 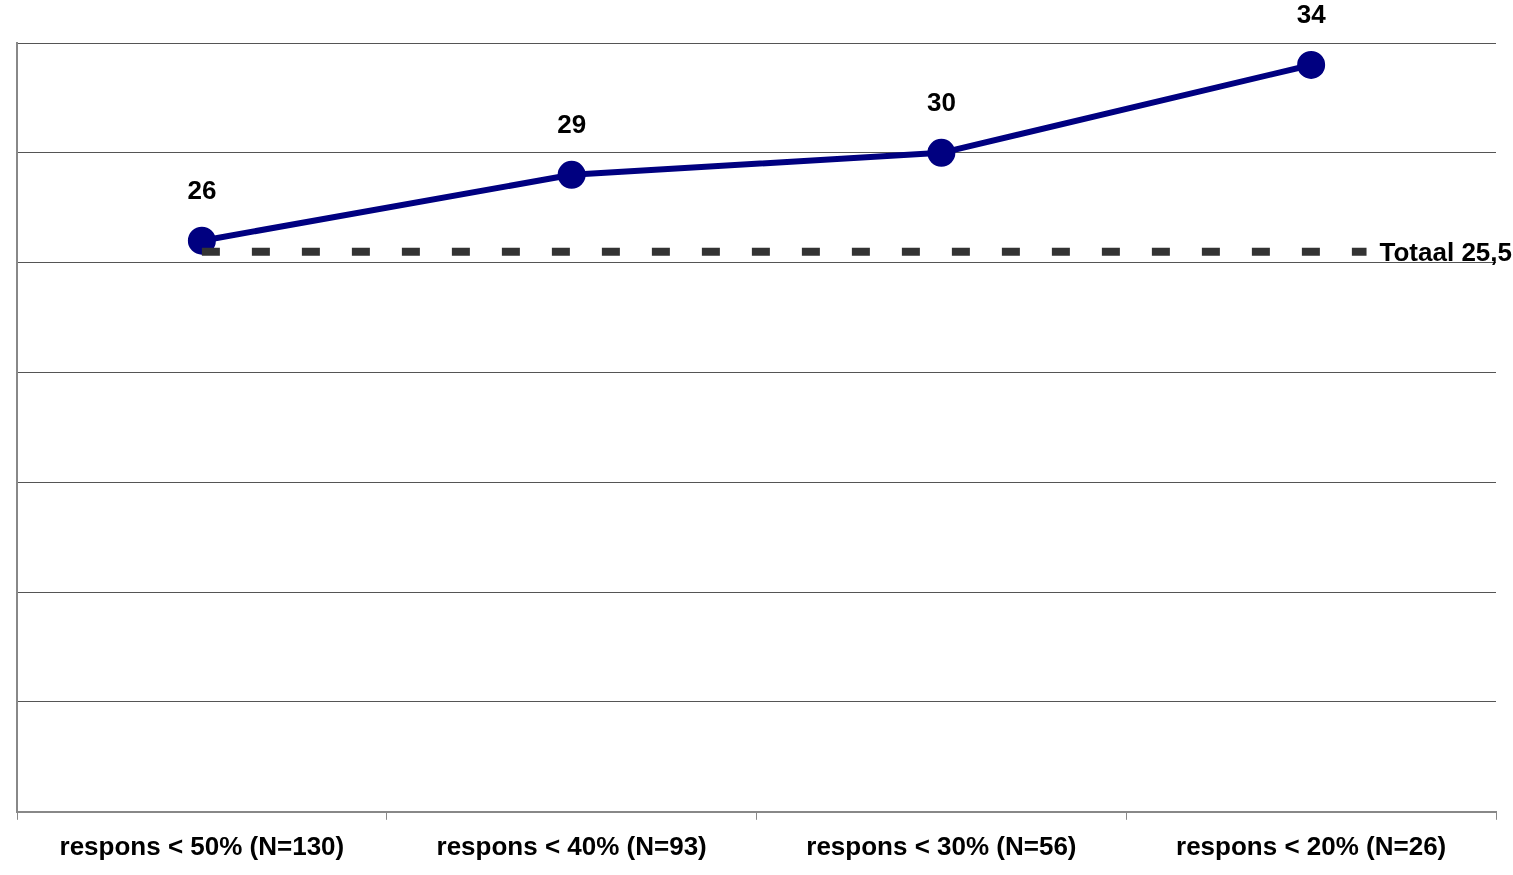 I want to click on x-tick-label: respons < 30% (N=56), so click(x=941, y=845).